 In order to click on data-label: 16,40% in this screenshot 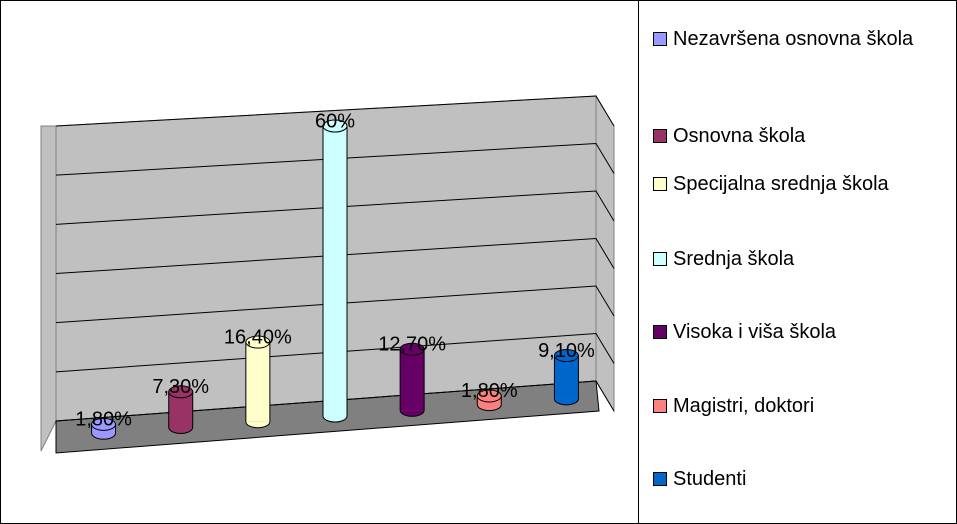, I will do `click(258, 337)`.